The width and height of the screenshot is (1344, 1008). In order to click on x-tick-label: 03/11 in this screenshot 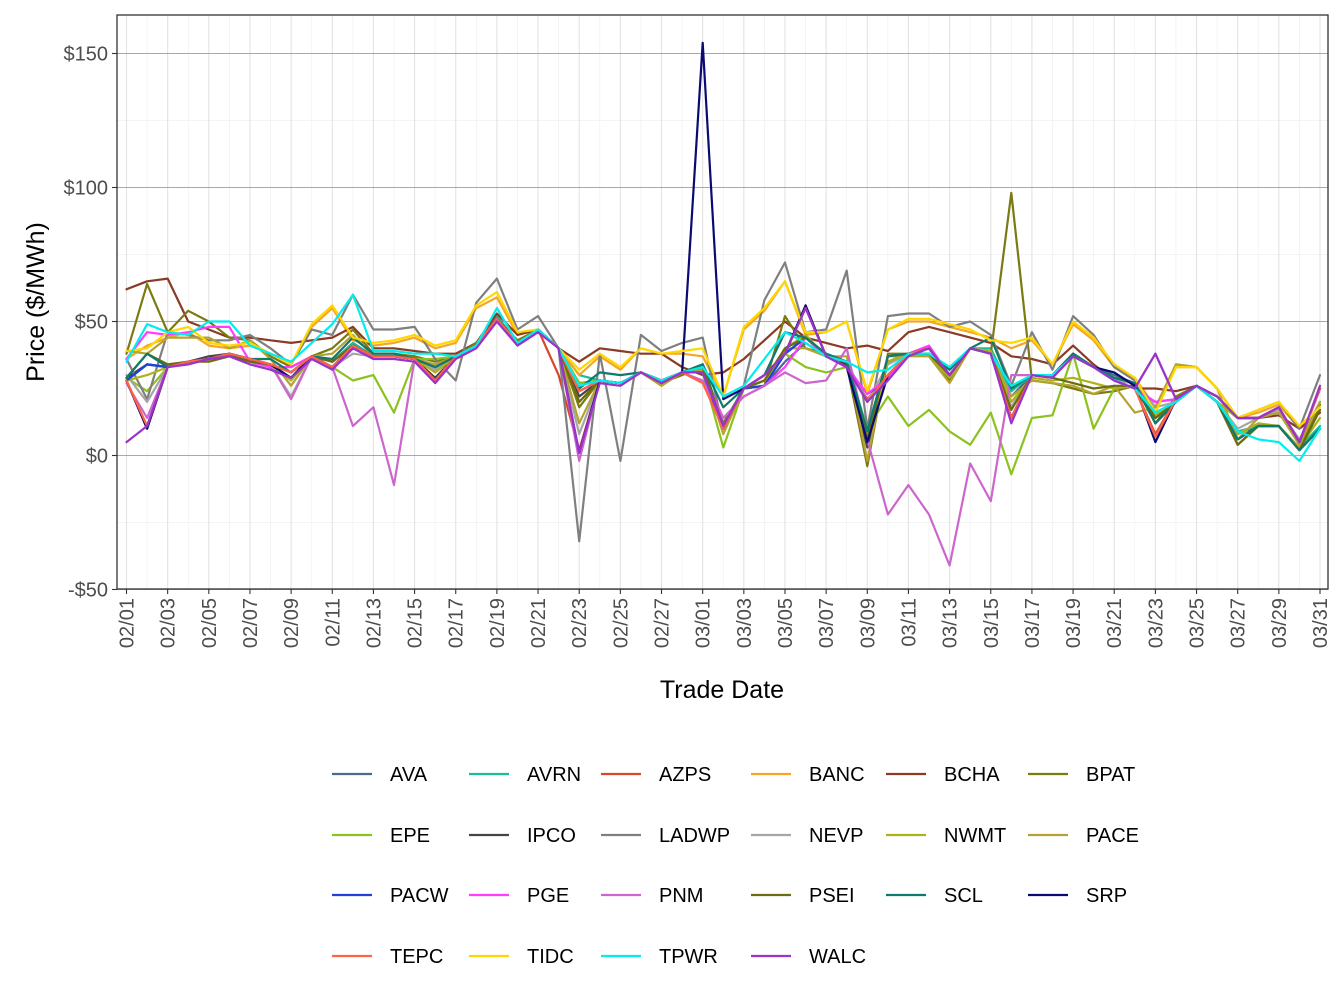, I will do `click(909, 622)`.